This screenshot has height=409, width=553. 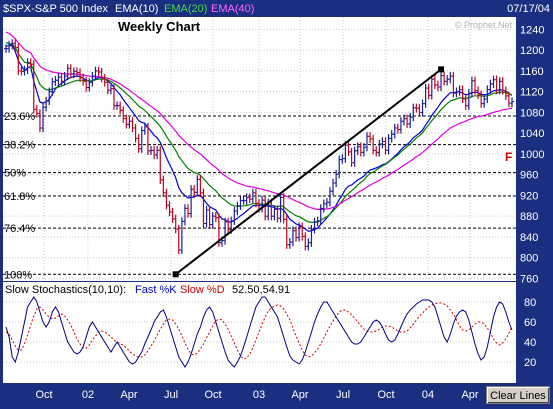 What do you see at coordinates (202, 290) in the screenshot?
I see `slow-d-legend: Slow %D` at bounding box center [202, 290].